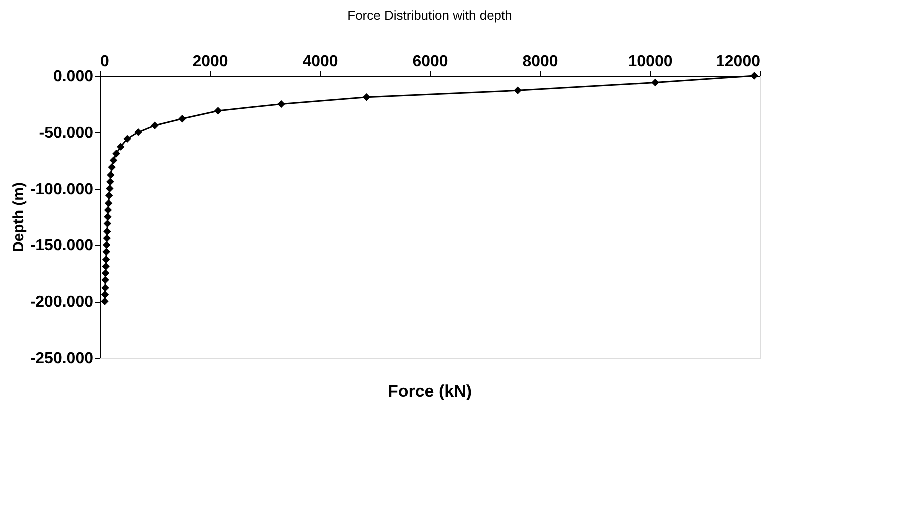 The width and height of the screenshot is (917, 529). Describe the element at coordinates (62, 246) in the screenshot. I see `y-tick-label: -150.000` at that location.